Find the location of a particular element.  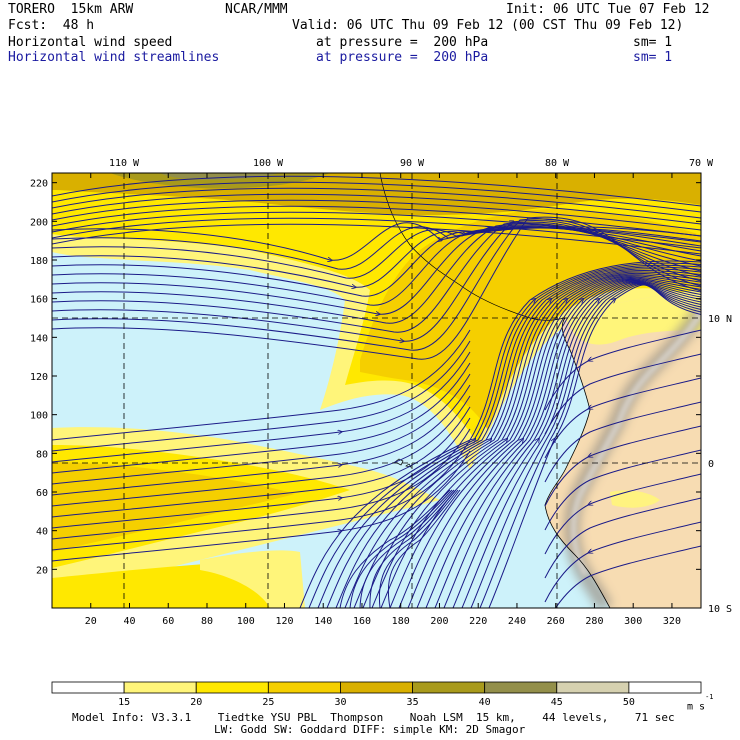

speed-band-polar-max is located at coordinates (220, 176).